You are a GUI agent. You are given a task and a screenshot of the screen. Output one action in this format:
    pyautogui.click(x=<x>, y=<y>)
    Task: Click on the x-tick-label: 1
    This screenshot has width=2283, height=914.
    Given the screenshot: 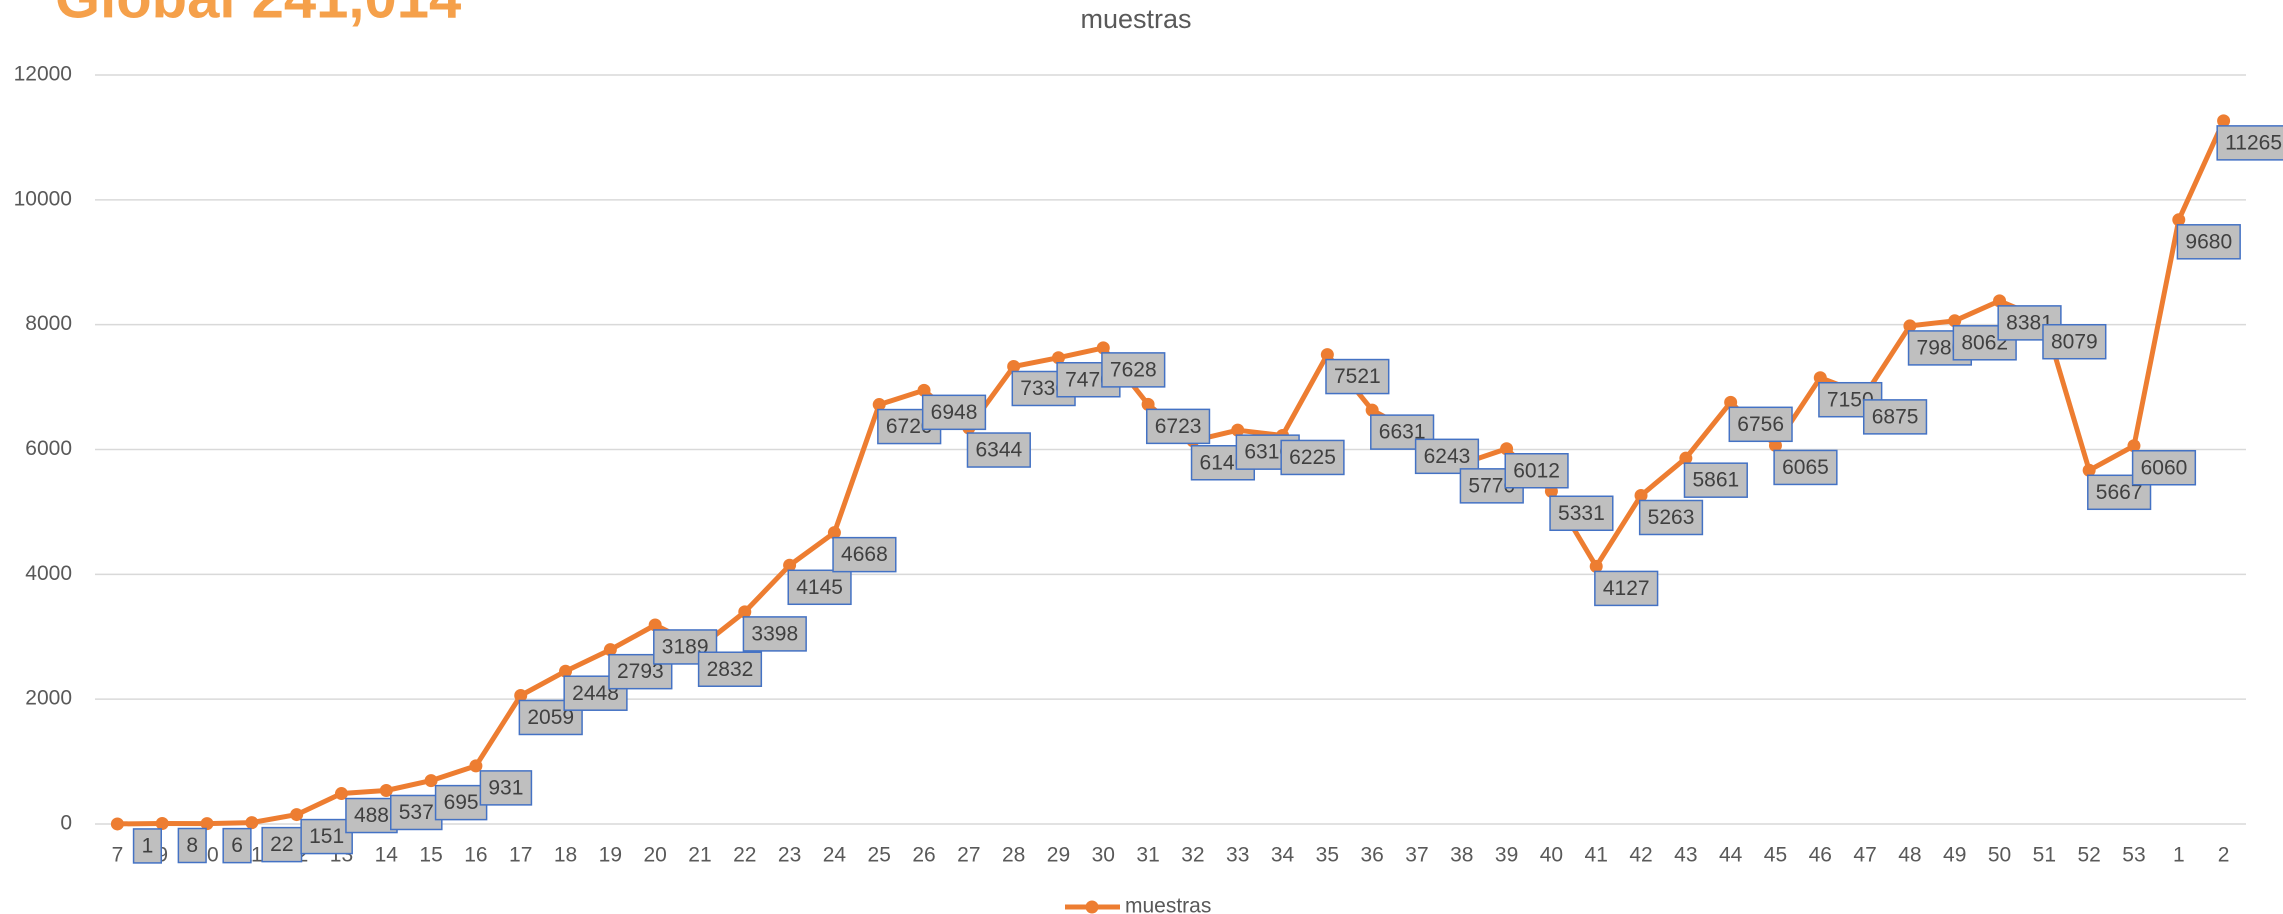 What is the action you would take?
    pyautogui.click(x=2179, y=855)
    